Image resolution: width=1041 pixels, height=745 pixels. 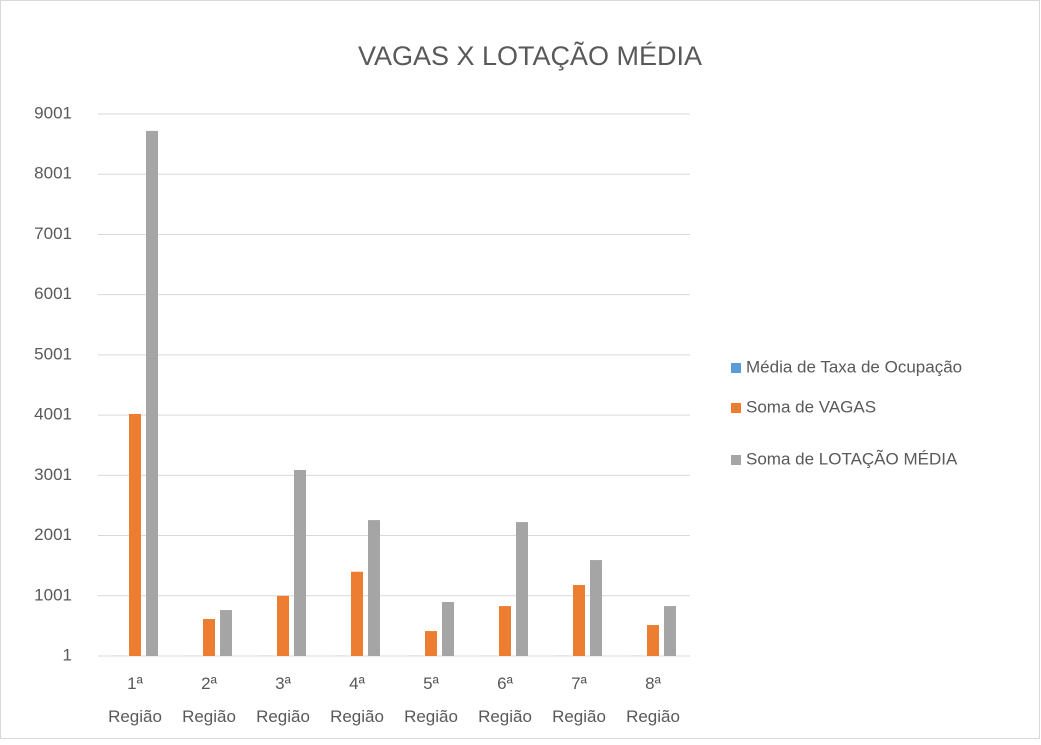 What do you see at coordinates (53, 173) in the screenshot?
I see `y-tick-label: 8001` at bounding box center [53, 173].